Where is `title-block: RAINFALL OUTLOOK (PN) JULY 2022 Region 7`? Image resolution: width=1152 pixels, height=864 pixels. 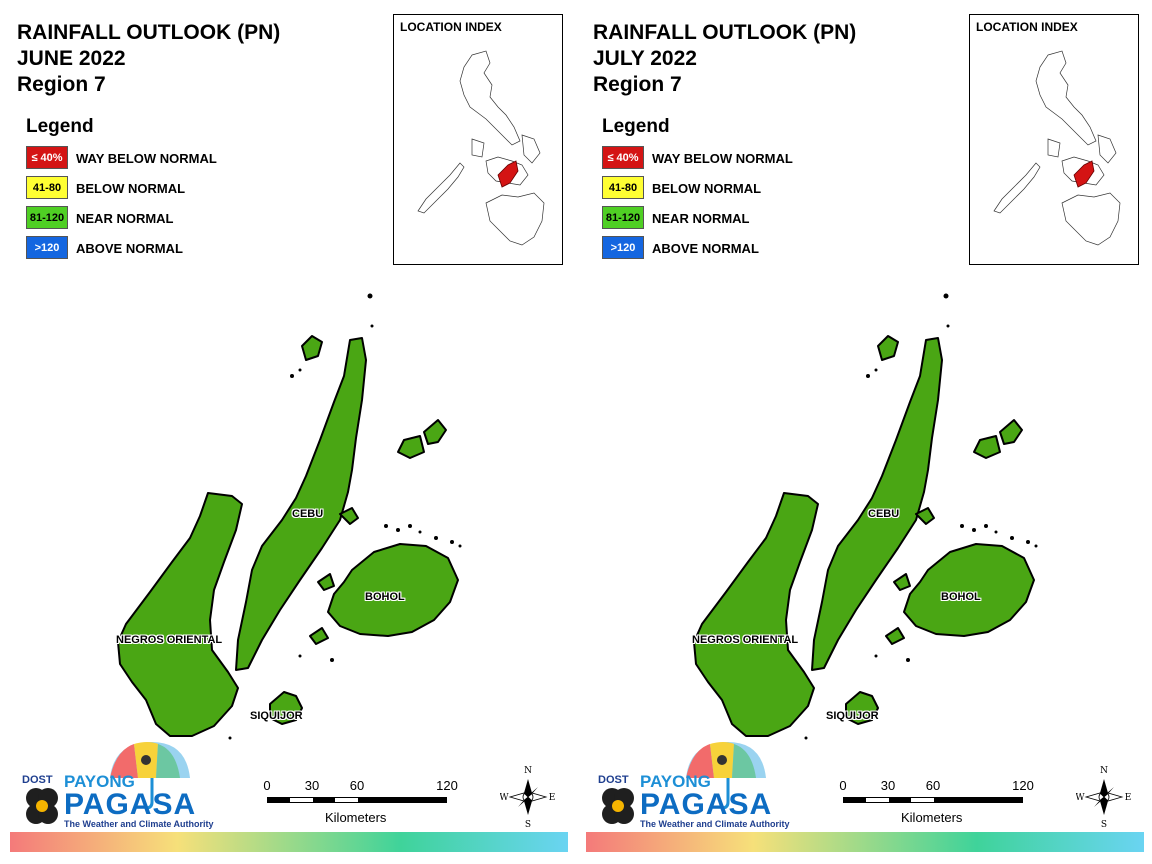
title-block: RAINFALL OUTLOOK (PN) JULY 2022 Region 7 is located at coordinates (724, 59).